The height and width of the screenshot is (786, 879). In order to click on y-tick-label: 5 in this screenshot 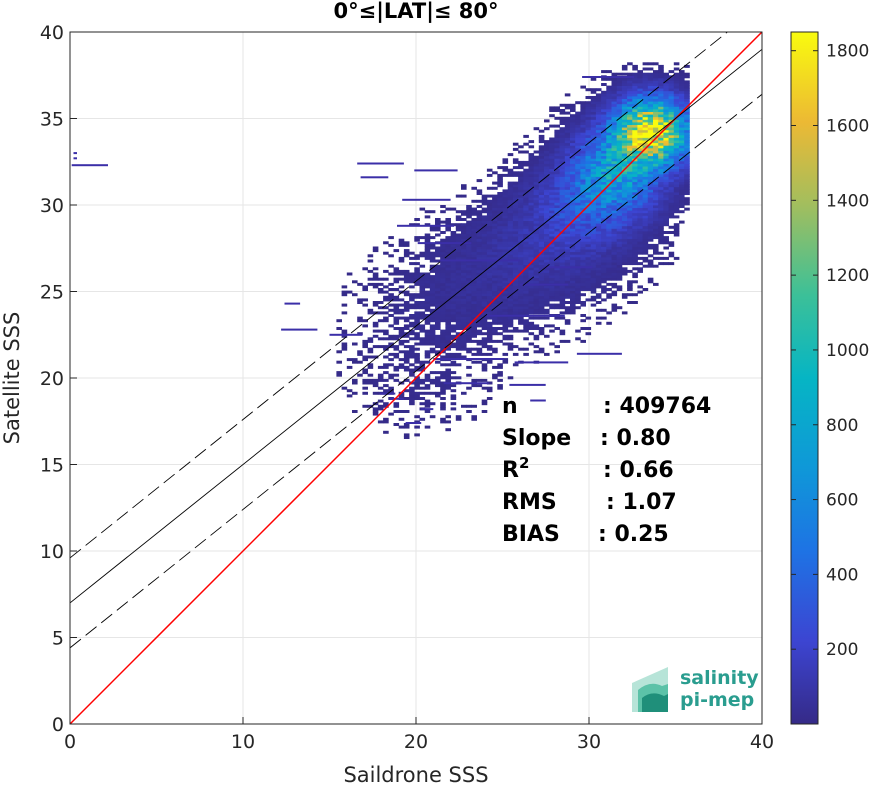, I will do `click(58, 639)`.